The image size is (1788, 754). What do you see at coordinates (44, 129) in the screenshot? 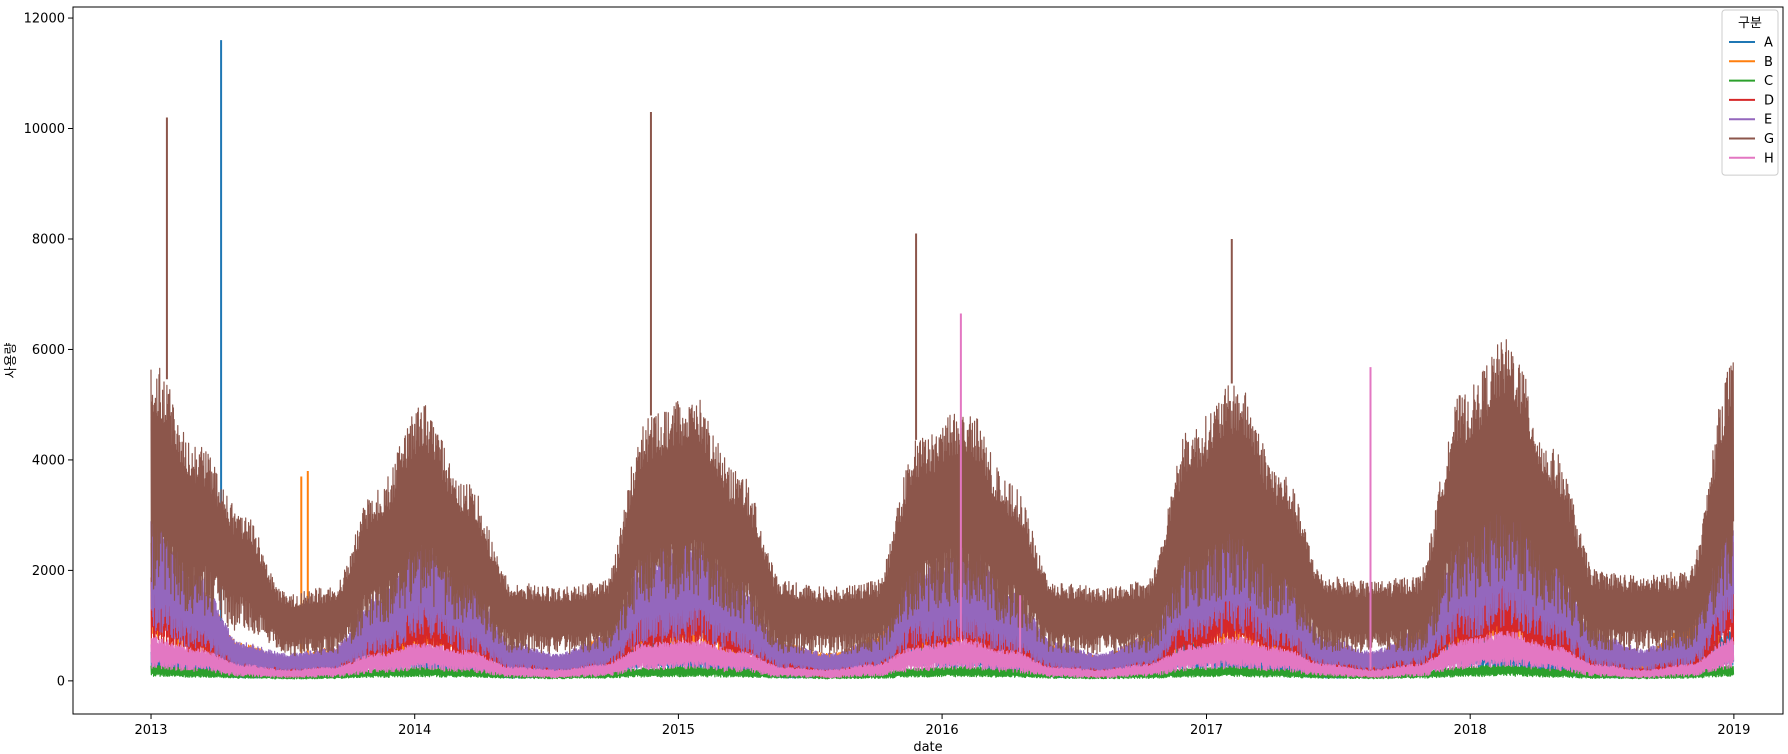
I see `y-tick-label: 10000` at bounding box center [44, 129].